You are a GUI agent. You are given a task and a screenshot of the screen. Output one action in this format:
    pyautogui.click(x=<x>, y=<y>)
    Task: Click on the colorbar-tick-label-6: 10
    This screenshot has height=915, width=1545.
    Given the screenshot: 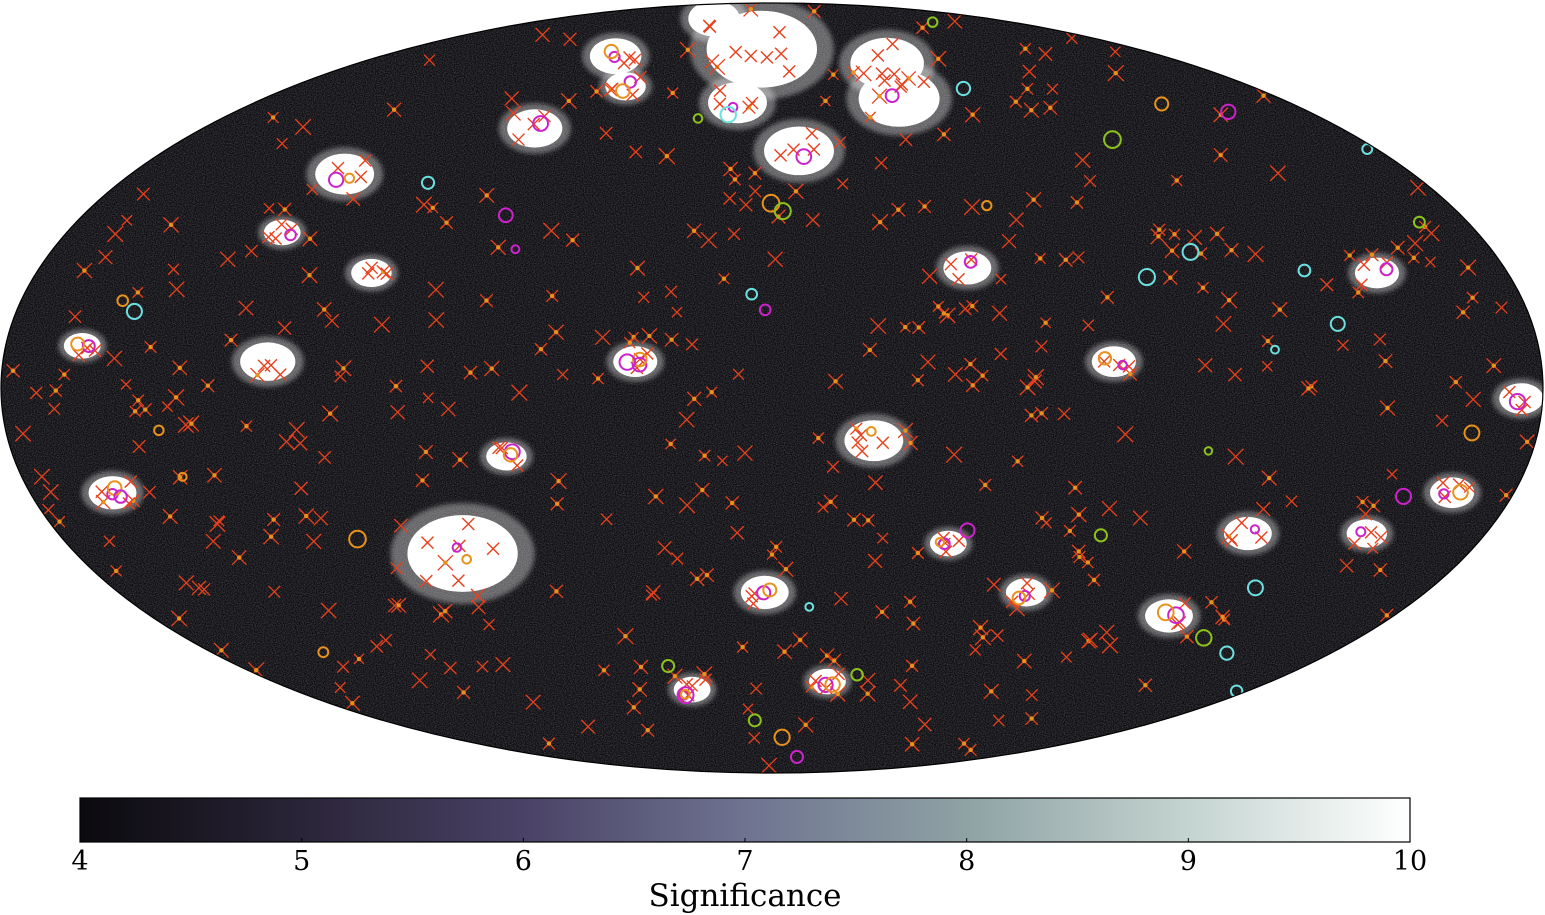 What is the action you would take?
    pyautogui.click(x=1410, y=861)
    